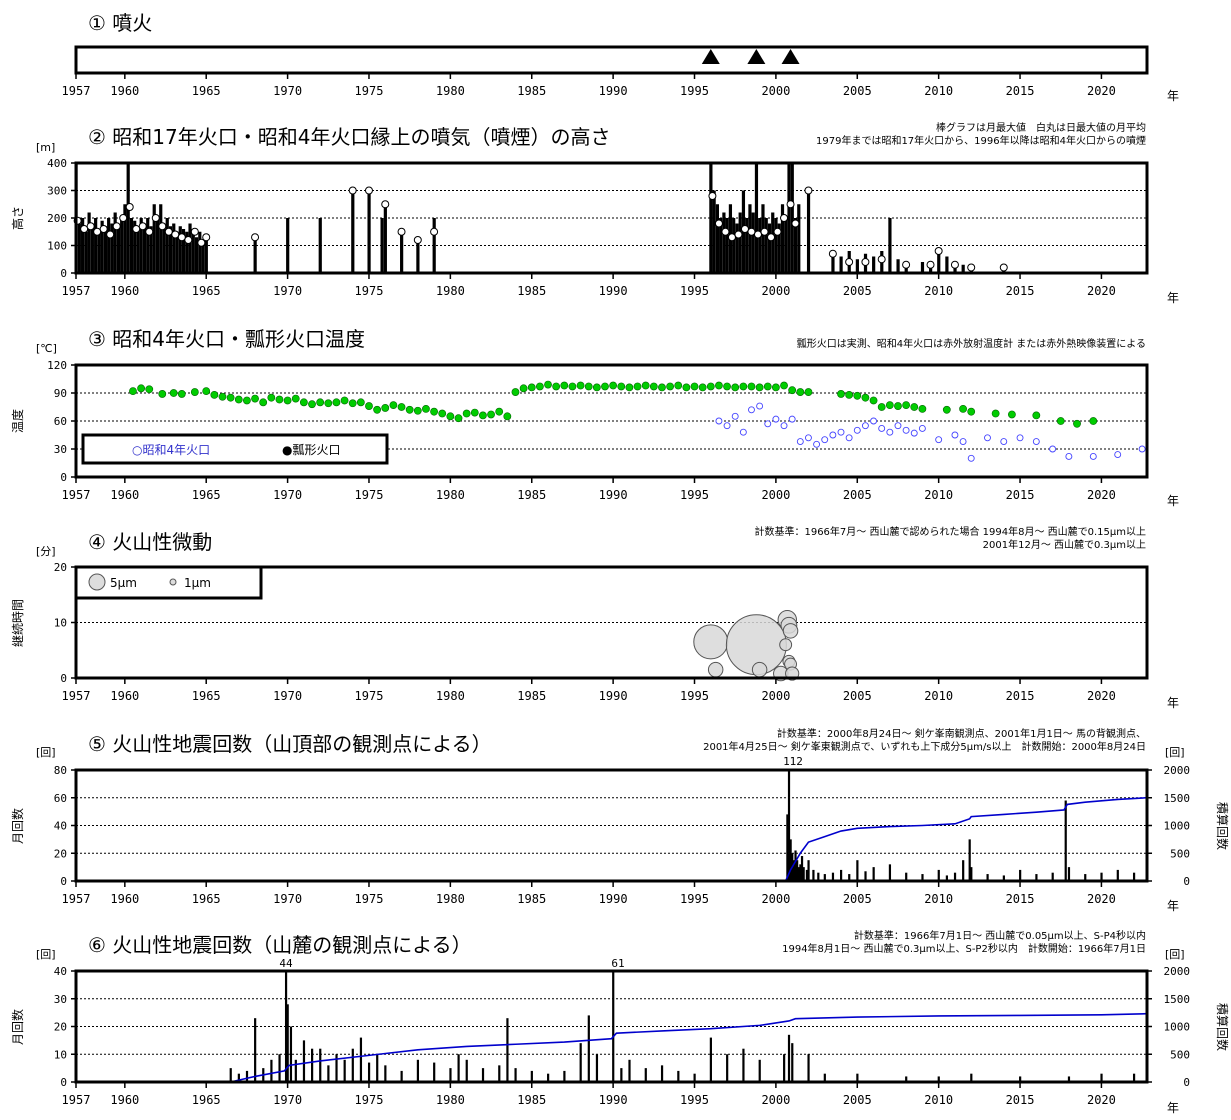 The height and width of the screenshot is (1120, 1231). What do you see at coordinates (1020, 1100) in the screenshot?
I see `x-tick-label: 2015` at bounding box center [1020, 1100].